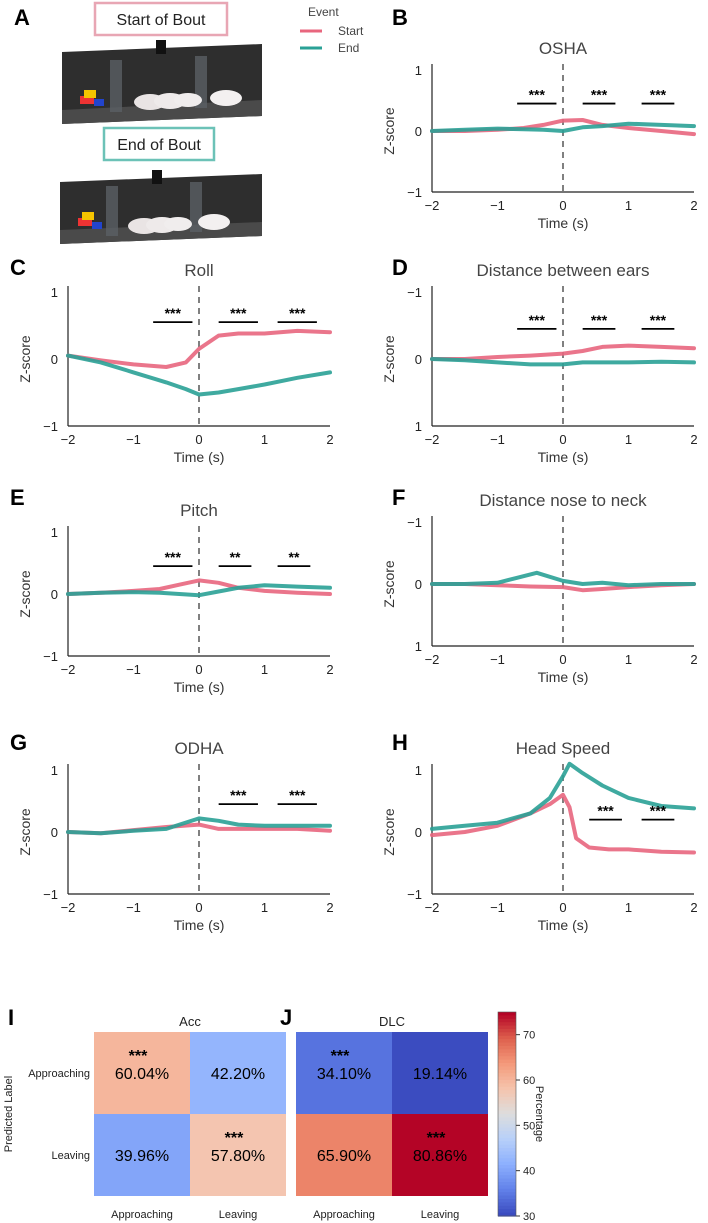 The image size is (708, 1223). Describe the element at coordinates (142, 1156) in the screenshot. I see `cell-value-label: 39.96%` at that location.